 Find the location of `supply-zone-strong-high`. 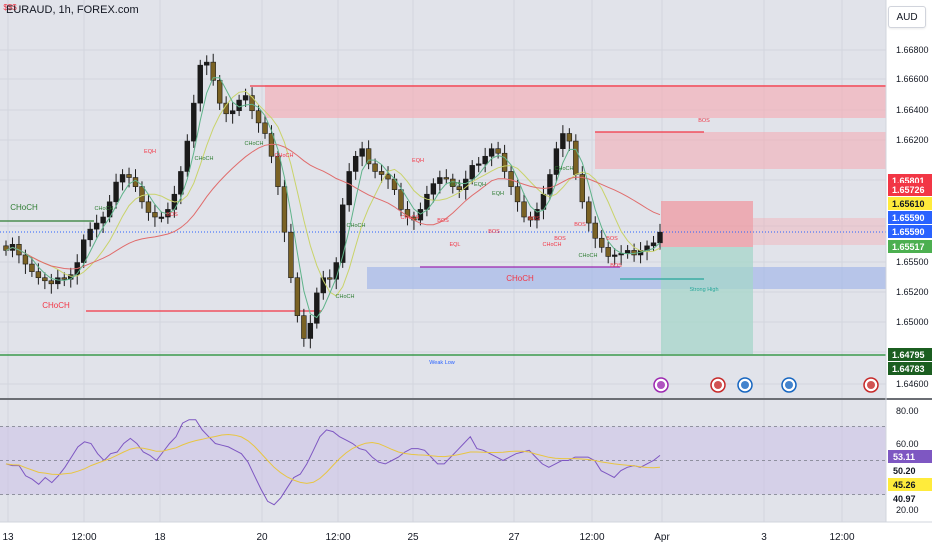

supply-zone-strong-high is located at coordinates (740, 150).